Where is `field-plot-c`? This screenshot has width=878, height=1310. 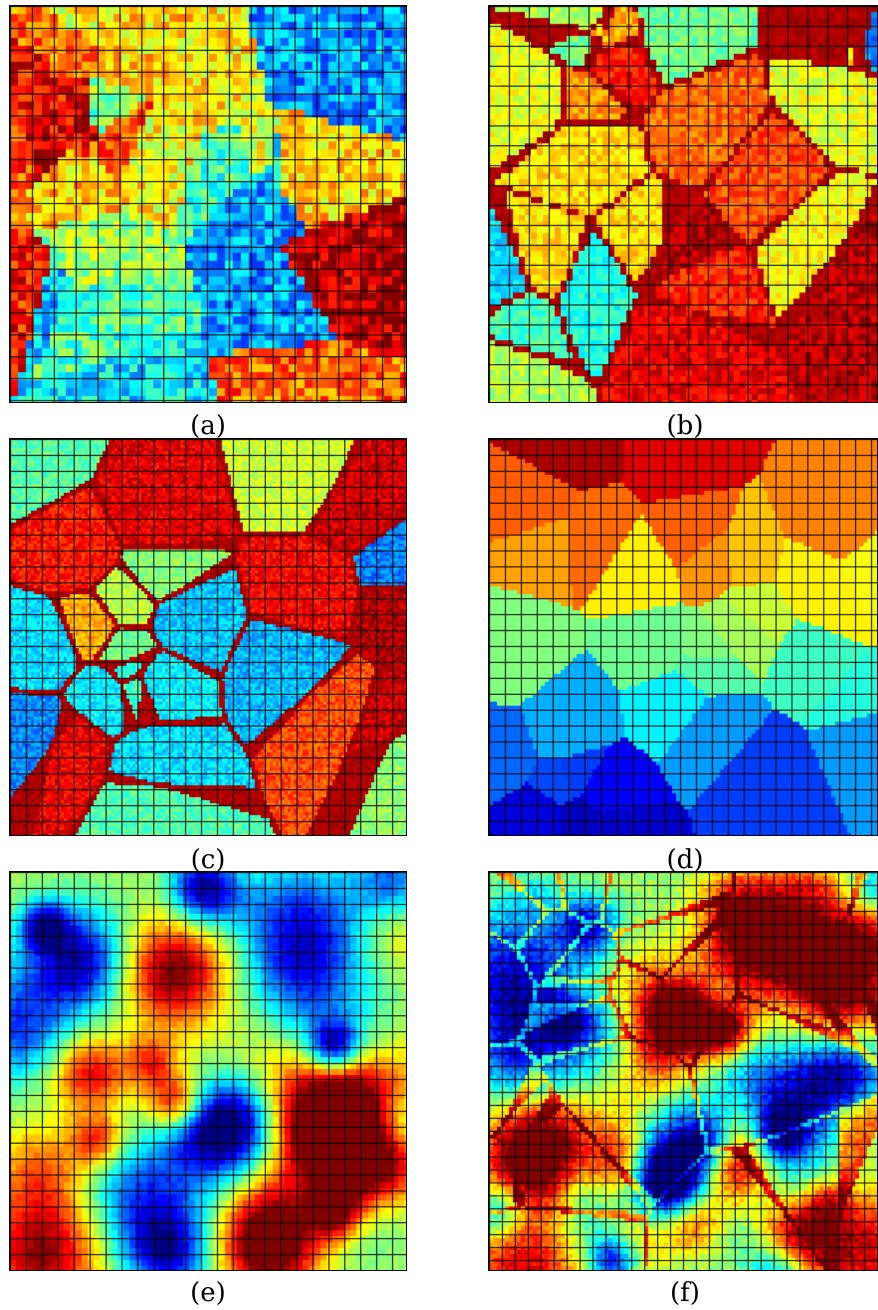 field-plot-c is located at coordinates (208, 637).